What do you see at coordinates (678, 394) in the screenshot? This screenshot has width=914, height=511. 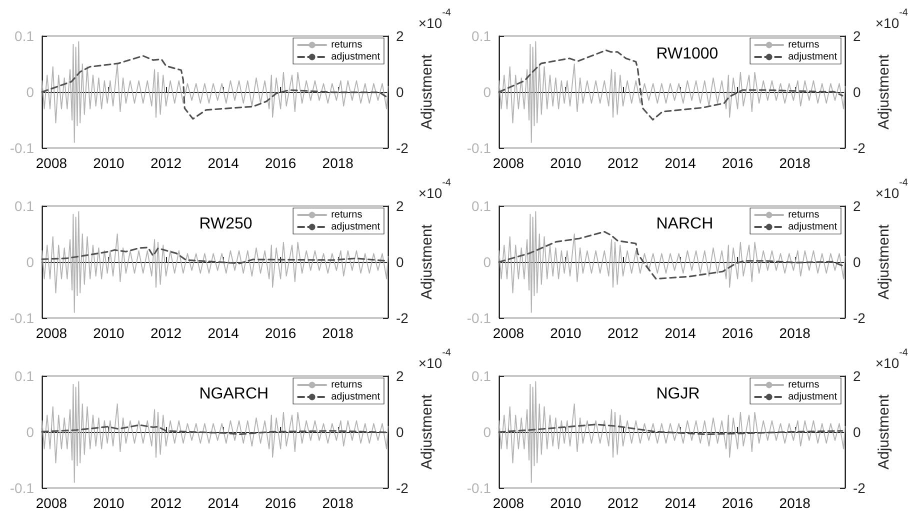 I see `text: NGJR` at bounding box center [678, 394].